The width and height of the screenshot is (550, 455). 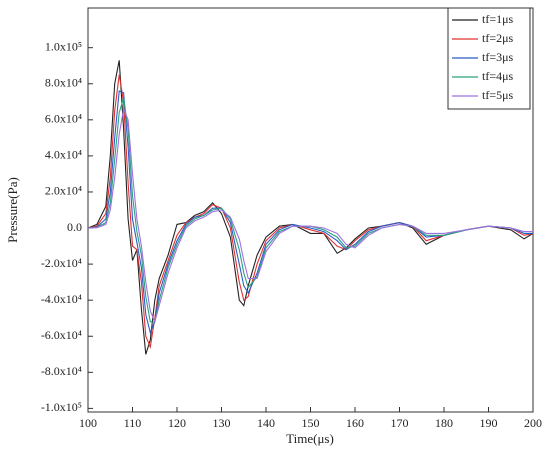 What do you see at coordinates (63, 83) in the screenshot?
I see `y-tick-label: 8.0x10⁴` at bounding box center [63, 83].